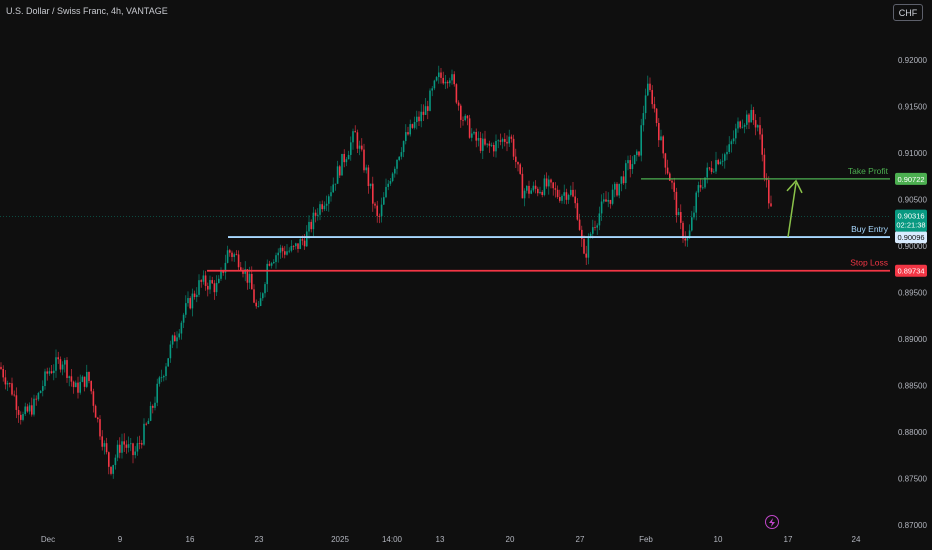 The height and width of the screenshot is (550, 932). Describe the element at coordinates (908, 12) in the screenshot. I see `currency-button: CHF` at that location.